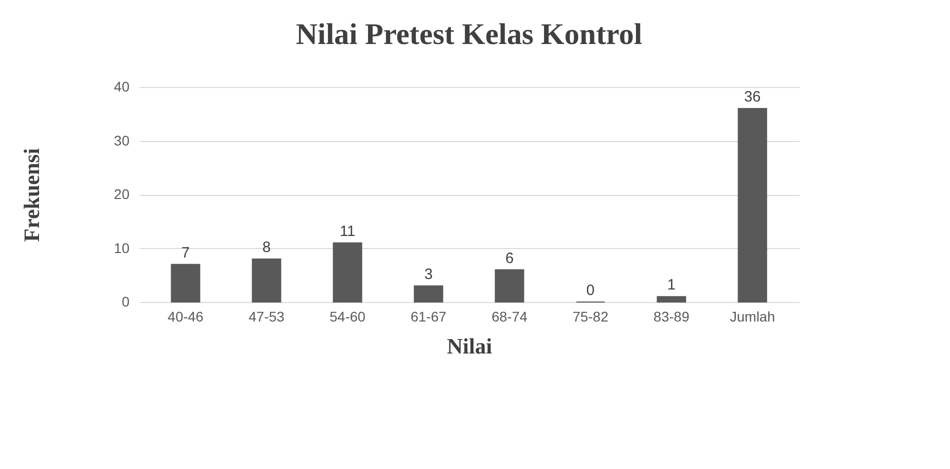 The height and width of the screenshot is (469, 950). Describe the element at coordinates (266, 316) in the screenshot. I see `x-tick-label: 47-53` at that location.